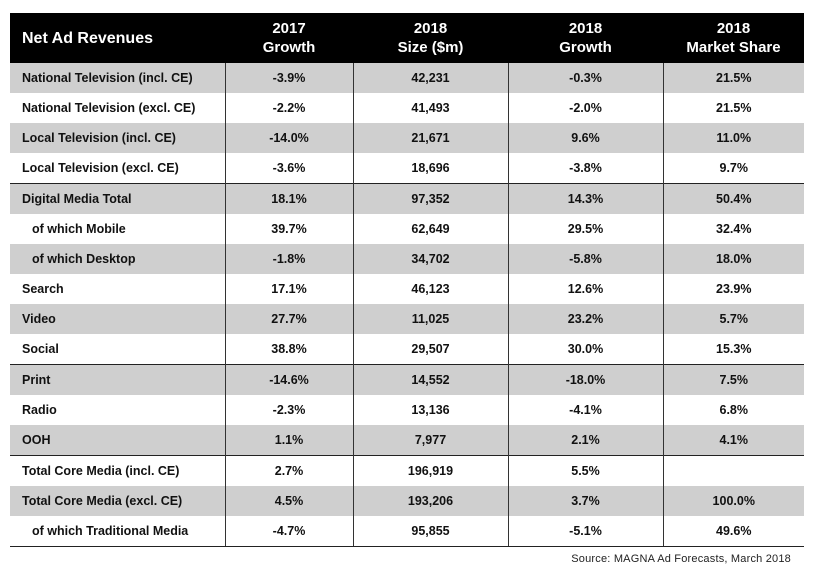 This screenshot has height=575, width=819. What do you see at coordinates (585, 78) in the screenshot?
I see `table-cell: -0.3%` at bounding box center [585, 78].